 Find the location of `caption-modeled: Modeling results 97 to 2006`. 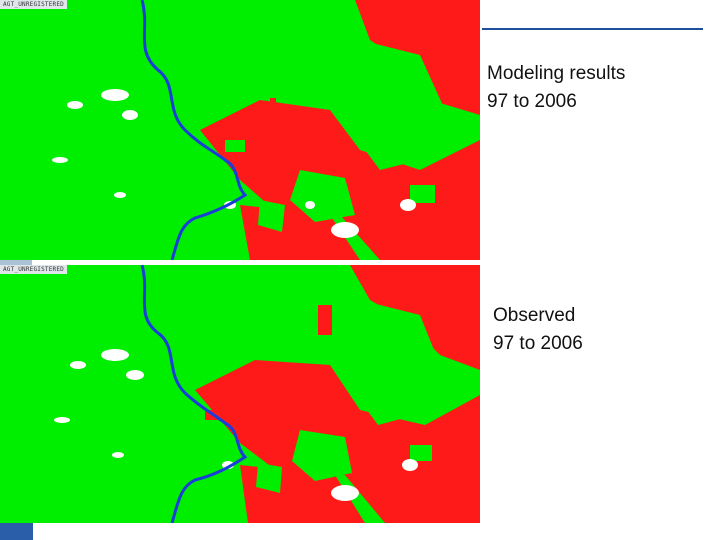

caption-modeled: Modeling results 97 to 2006 is located at coordinates (556, 88).